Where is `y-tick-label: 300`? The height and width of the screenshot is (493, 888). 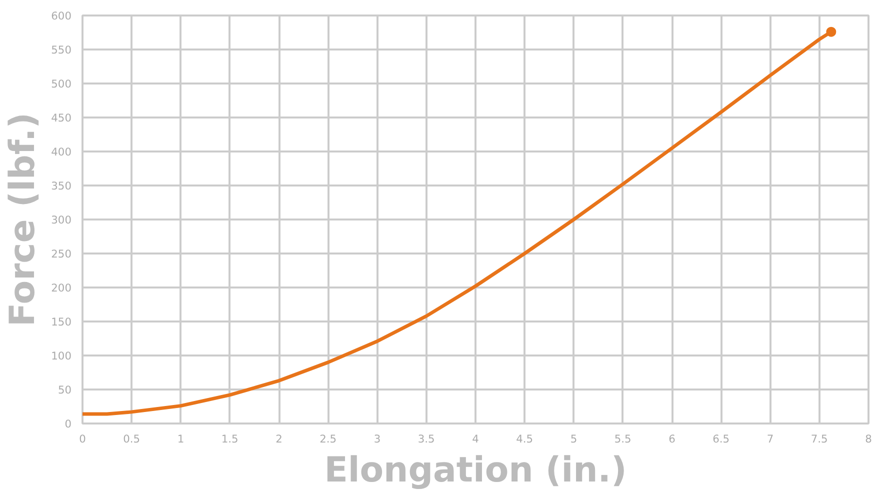 y-tick-label: 300 is located at coordinates (61, 220).